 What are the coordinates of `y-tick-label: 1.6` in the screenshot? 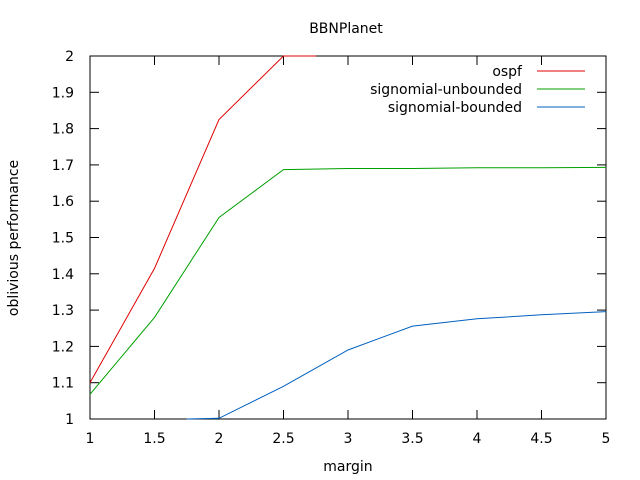 It's located at (63, 202).